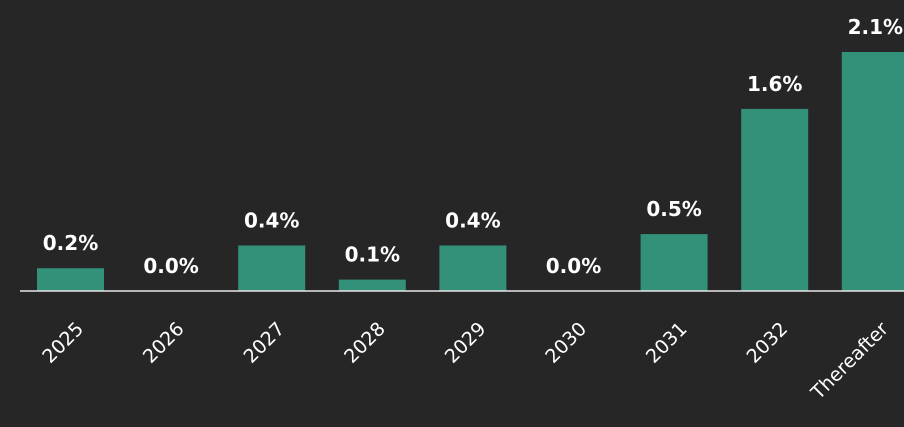 This screenshot has width=904, height=427. Describe the element at coordinates (466, 343) in the screenshot. I see `x-tick-label: 2029` at that location.